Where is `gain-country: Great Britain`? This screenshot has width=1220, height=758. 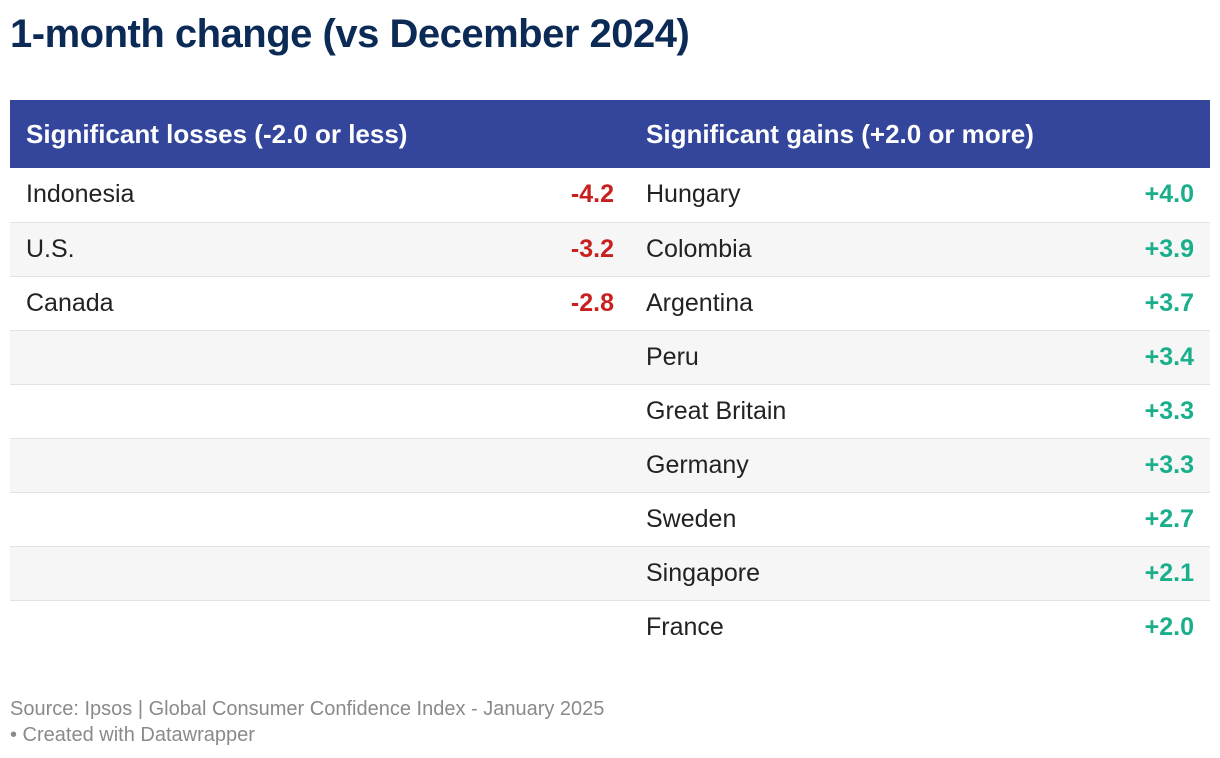 gain-country: Great Britain is located at coordinates (716, 410).